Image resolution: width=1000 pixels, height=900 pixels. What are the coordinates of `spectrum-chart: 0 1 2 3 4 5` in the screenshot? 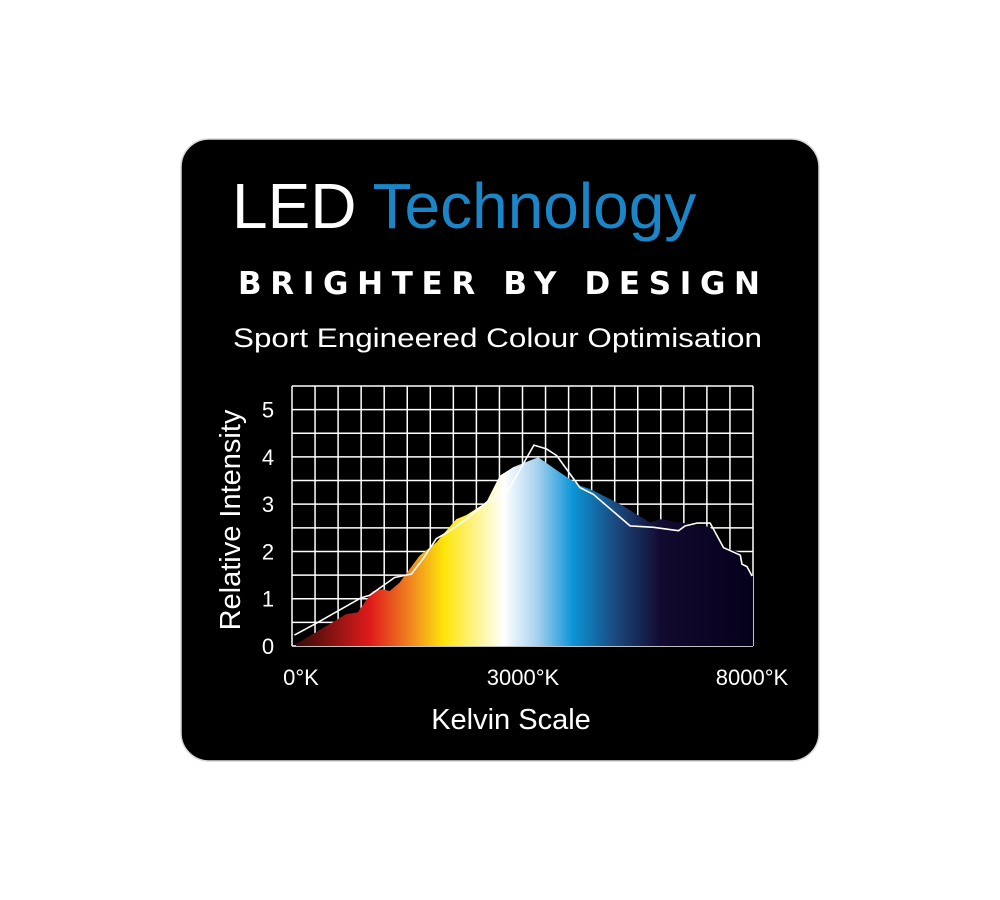 It's located at (508, 522).